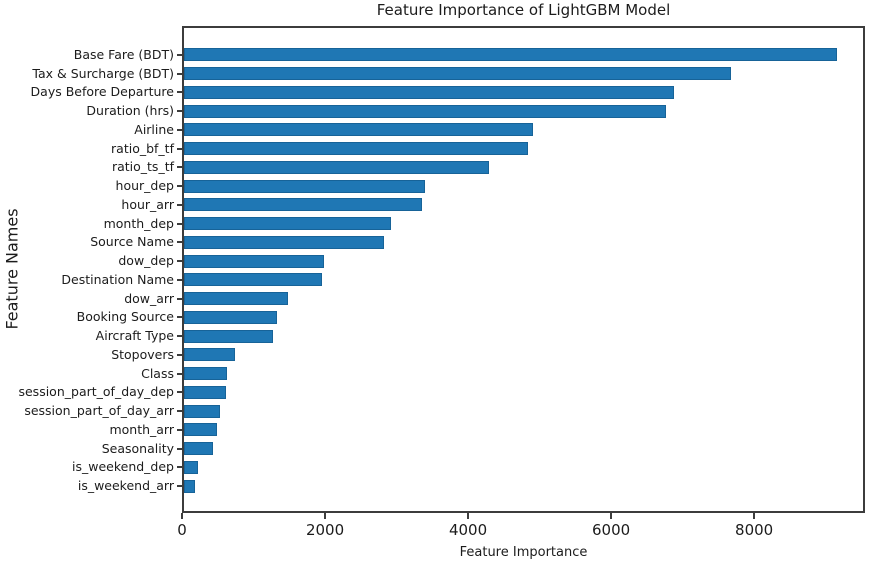  What do you see at coordinates (132, 242) in the screenshot?
I see `y-tick-label: Source Name` at bounding box center [132, 242].